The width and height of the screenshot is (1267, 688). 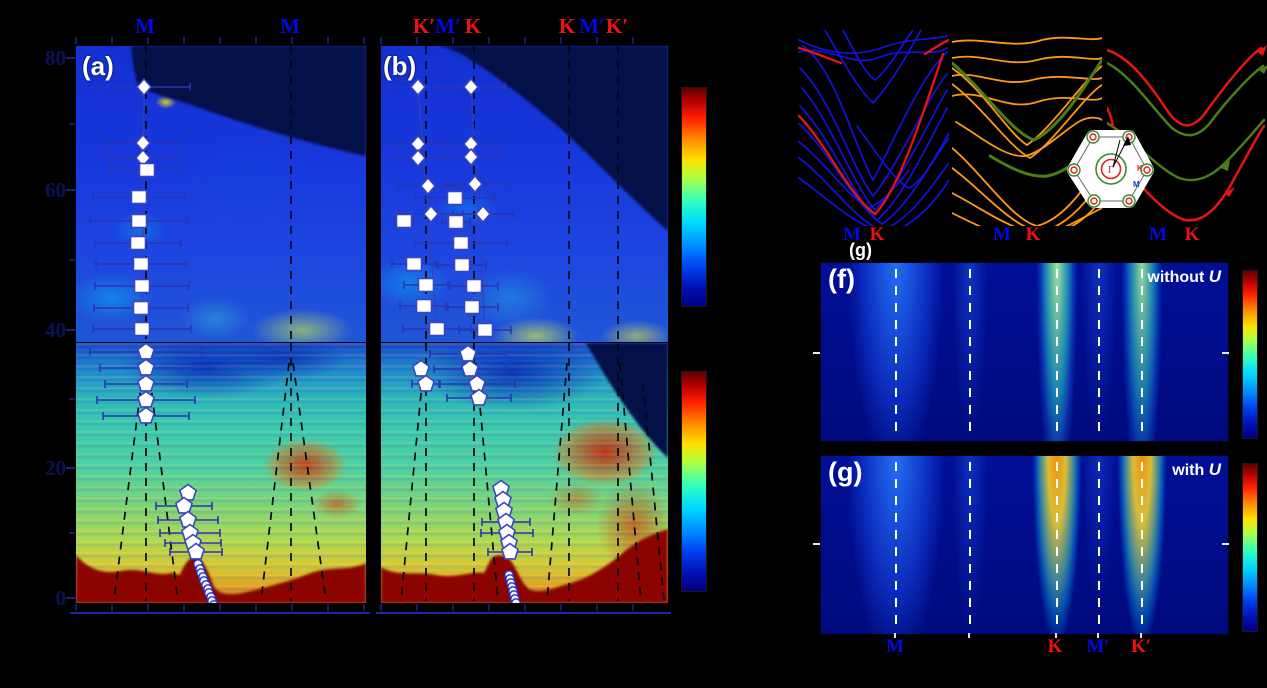 I want to click on panel-b-bottom-heatmap, so click(x=524, y=473).